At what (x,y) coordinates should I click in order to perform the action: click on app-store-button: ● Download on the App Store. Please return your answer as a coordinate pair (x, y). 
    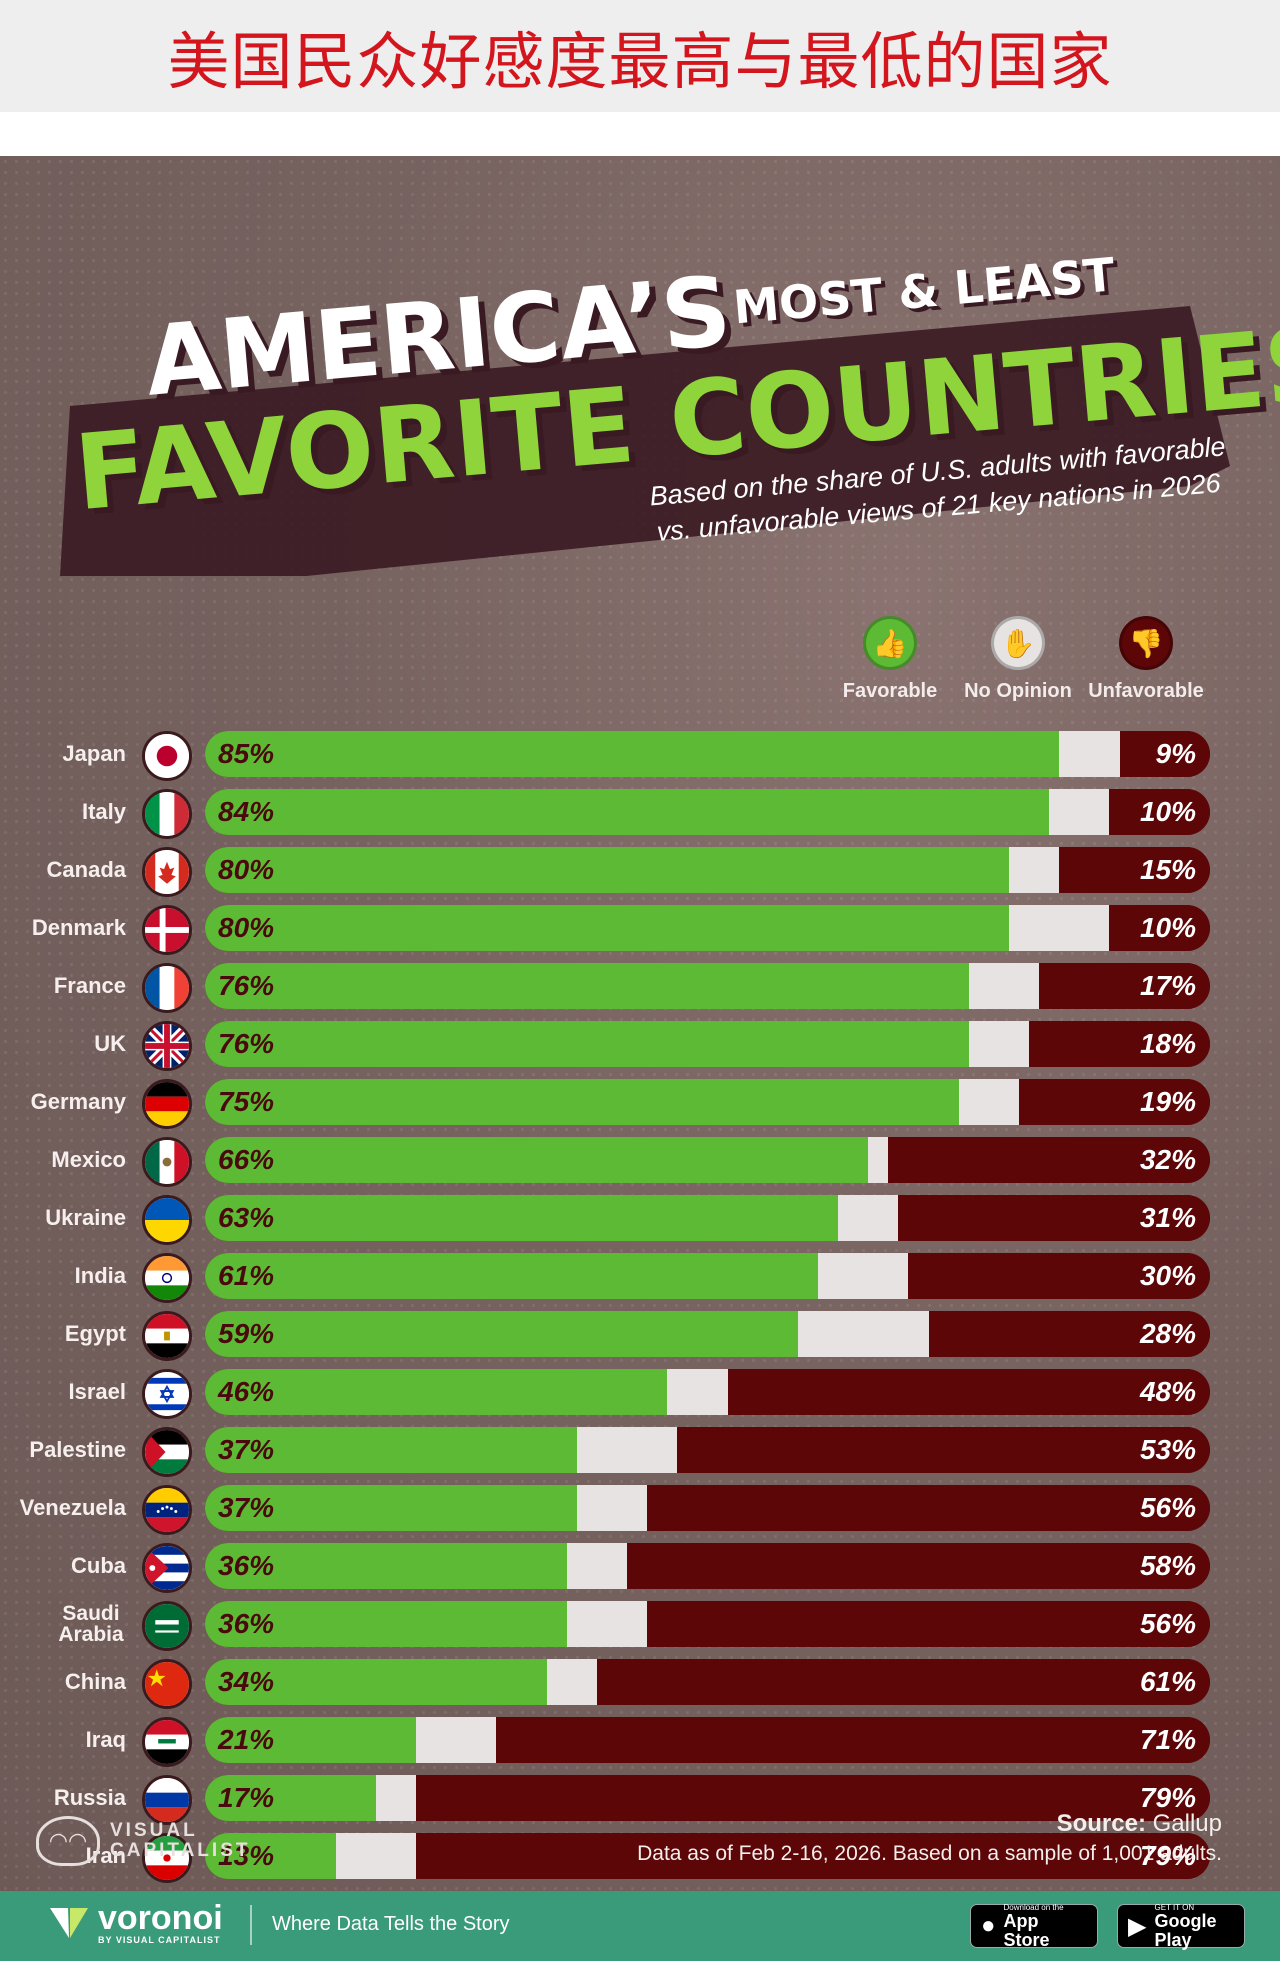
    Looking at the image, I should click on (1034, 1925).